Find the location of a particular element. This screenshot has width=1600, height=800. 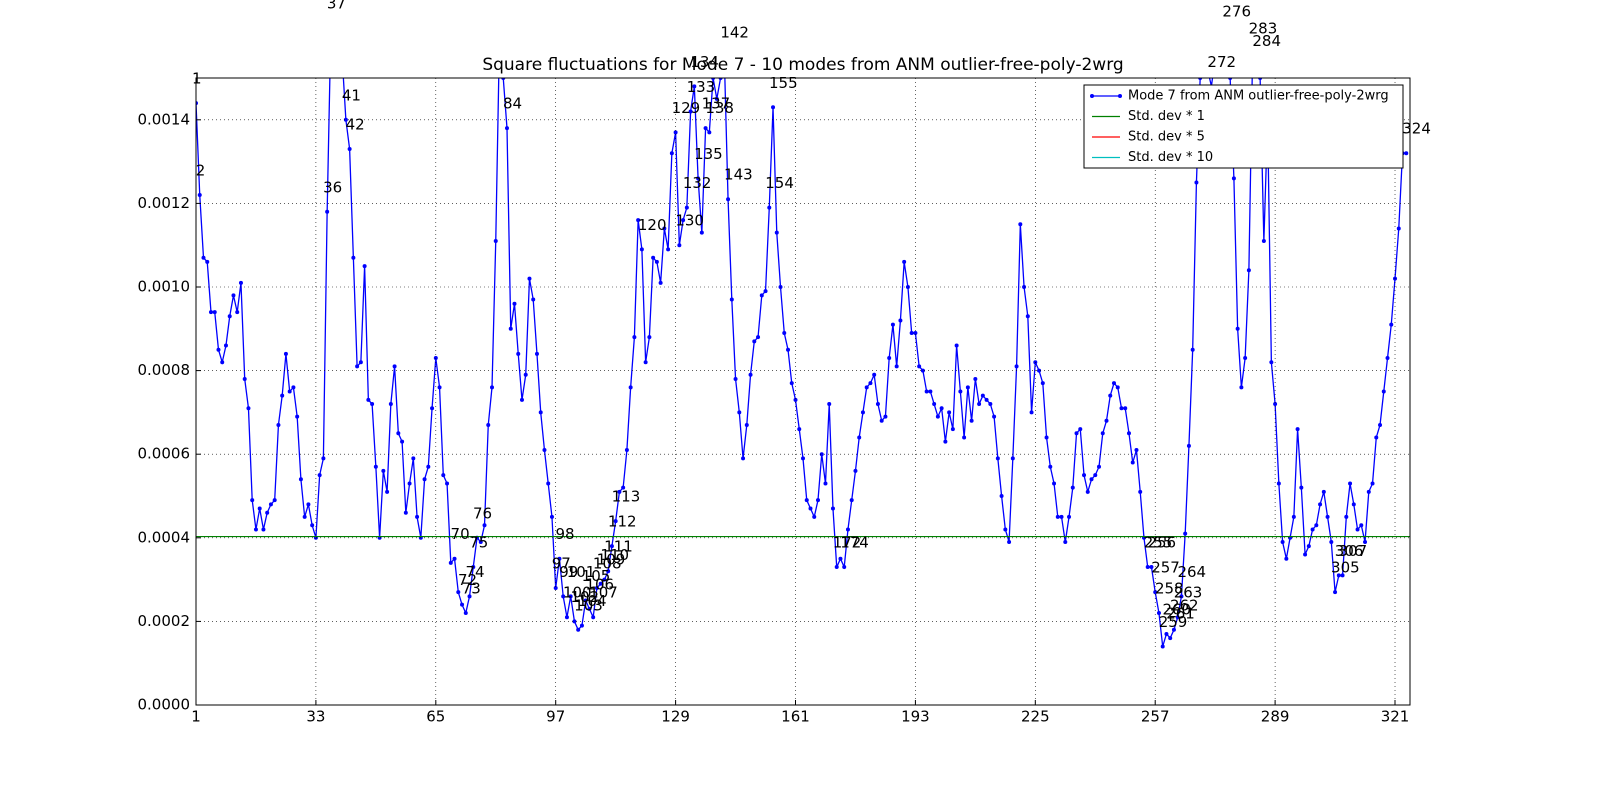

legend-label: Std. dev * 1 is located at coordinates (1166, 116).